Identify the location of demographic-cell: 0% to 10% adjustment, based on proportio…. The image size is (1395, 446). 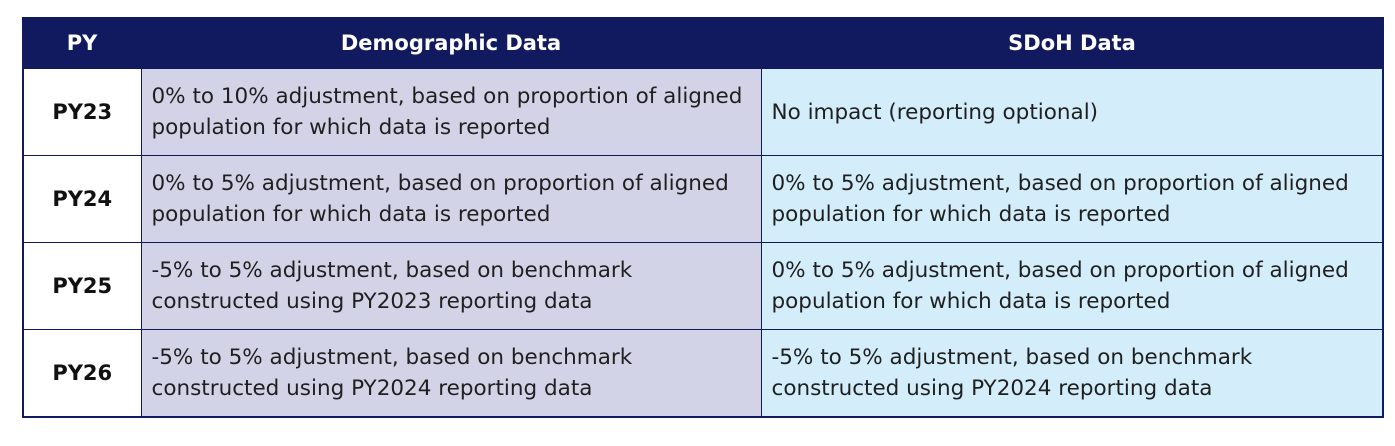
(451, 111).